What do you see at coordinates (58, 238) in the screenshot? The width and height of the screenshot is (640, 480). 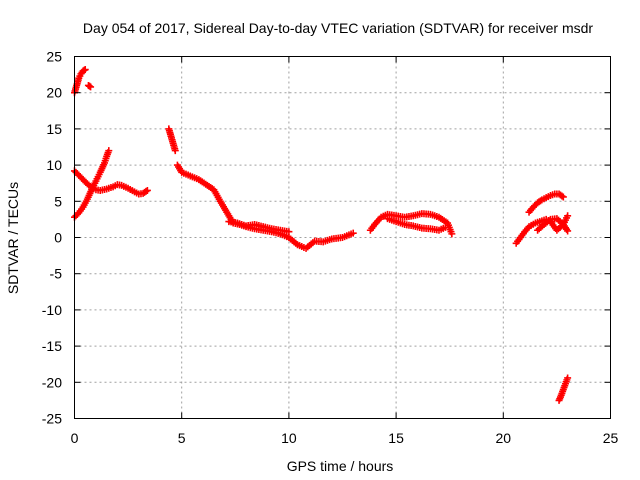 I see `y-tick-label: 0` at bounding box center [58, 238].